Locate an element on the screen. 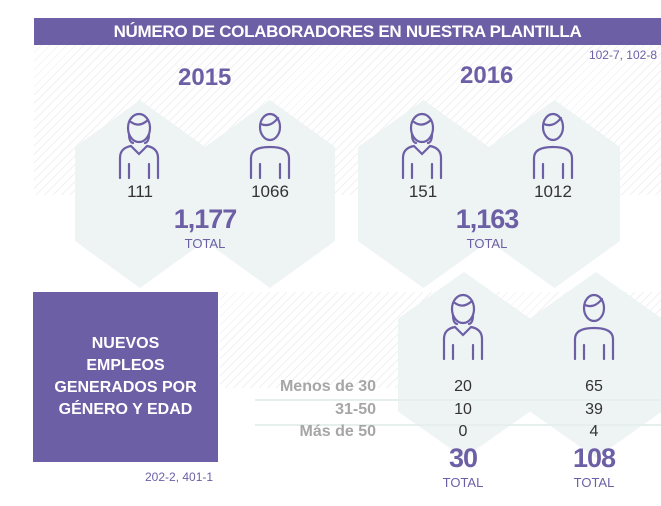 Image resolution: width=661 pixels, height=506 pixels. year-label: 2015 is located at coordinates (205, 77).